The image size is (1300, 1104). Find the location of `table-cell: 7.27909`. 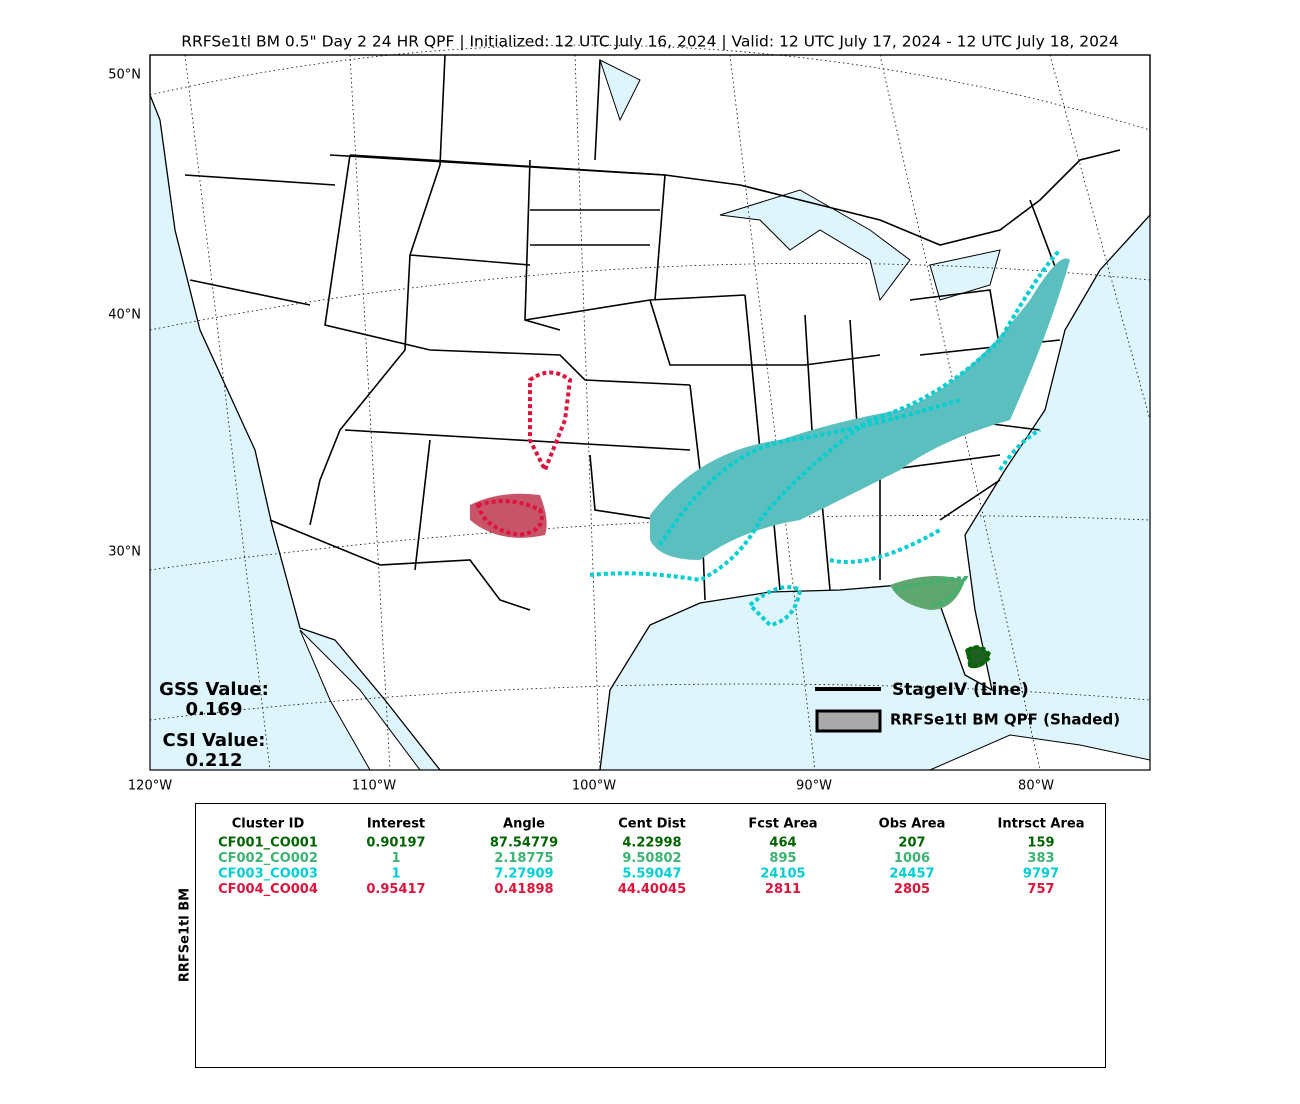

table-cell: 7.27909 is located at coordinates (523, 874).